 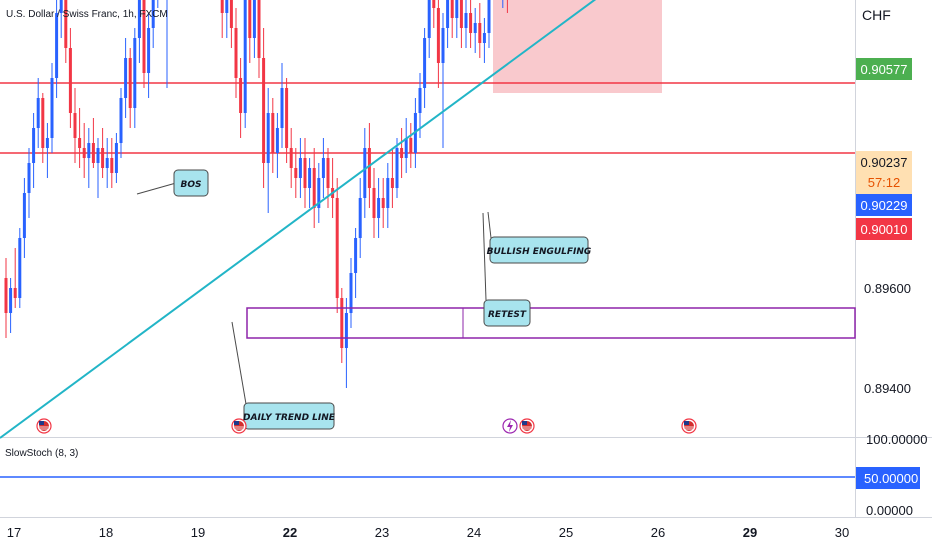 I want to click on bos-callout: BOS, so click(x=172, y=183).